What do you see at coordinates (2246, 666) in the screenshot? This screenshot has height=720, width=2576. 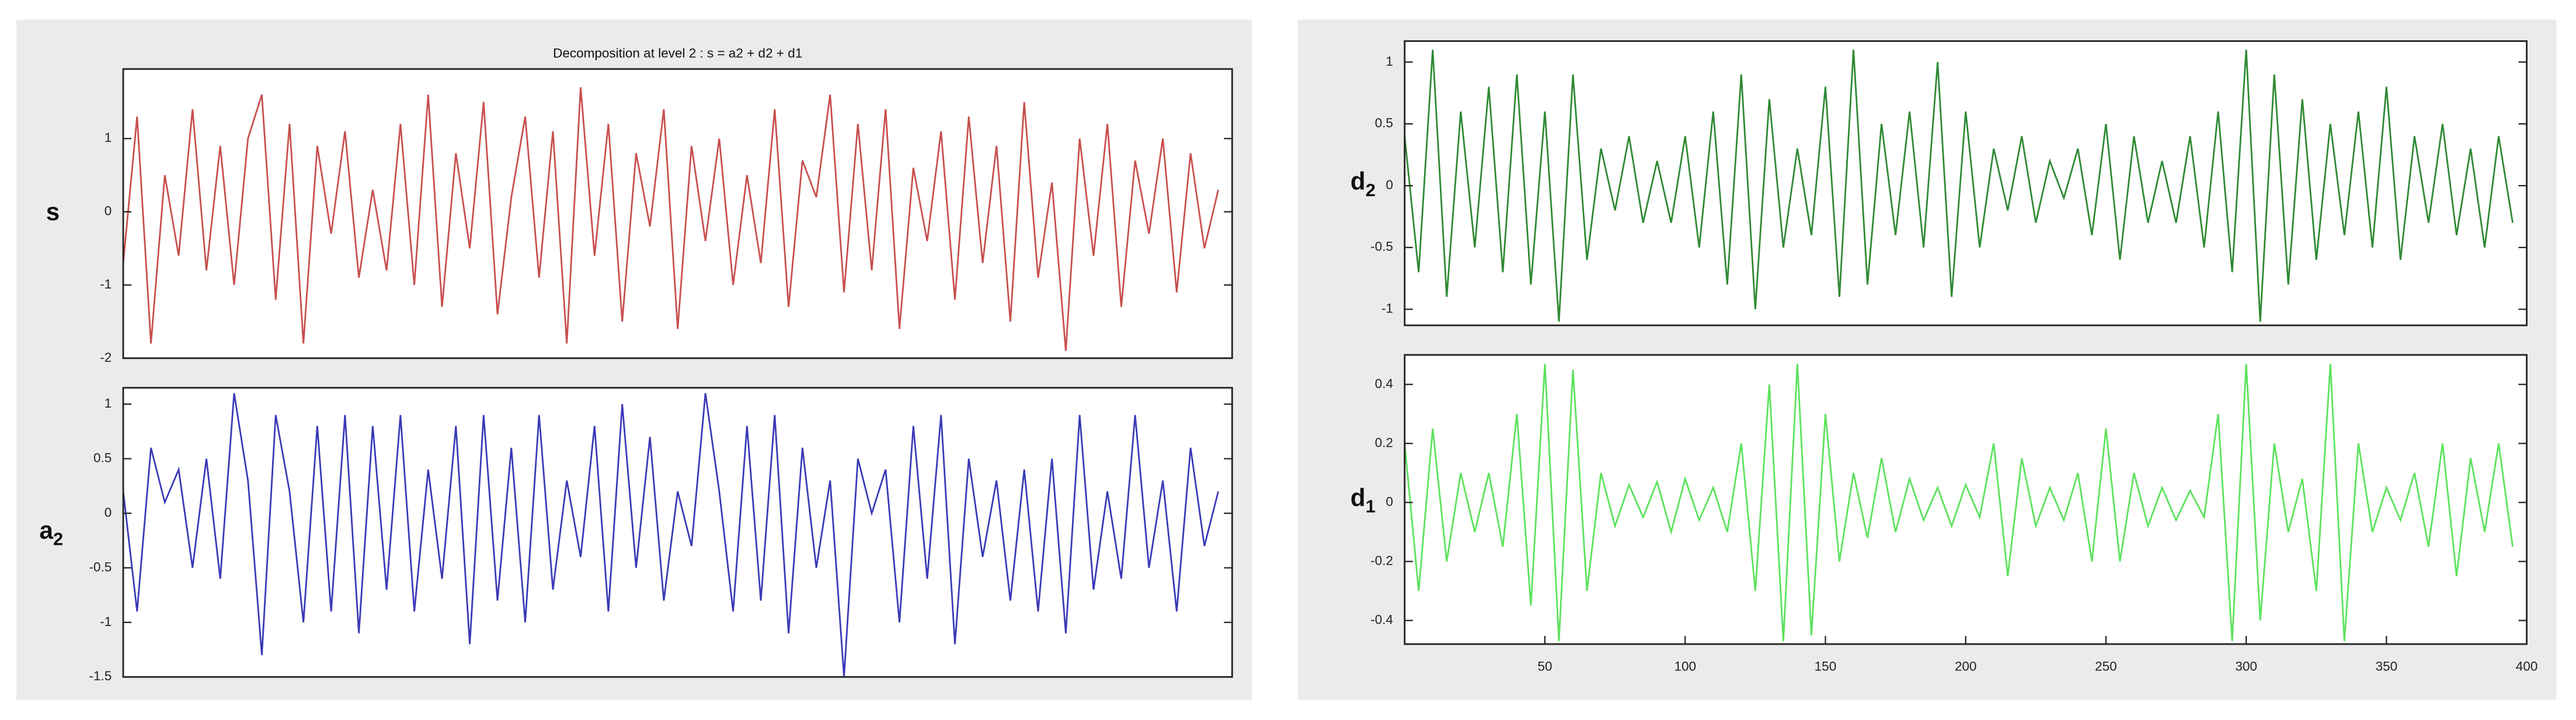 I see `x-tick-label: 300` at bounding box center [2246, 666].